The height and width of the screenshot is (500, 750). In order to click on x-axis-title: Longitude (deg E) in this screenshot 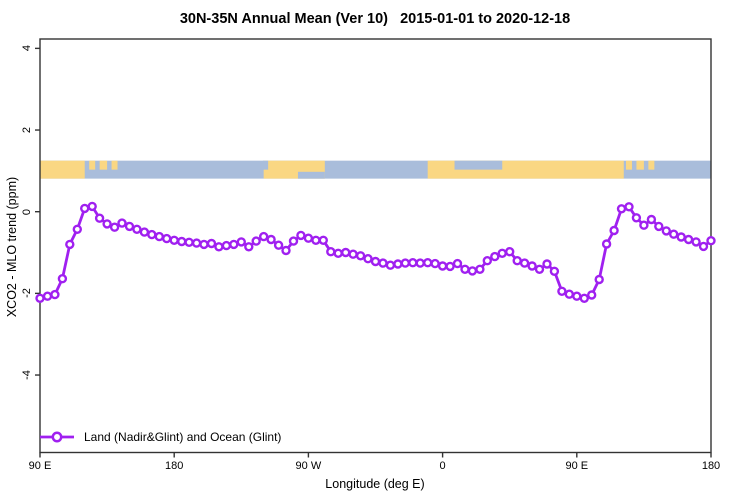, I will do `click(375, 484)`.